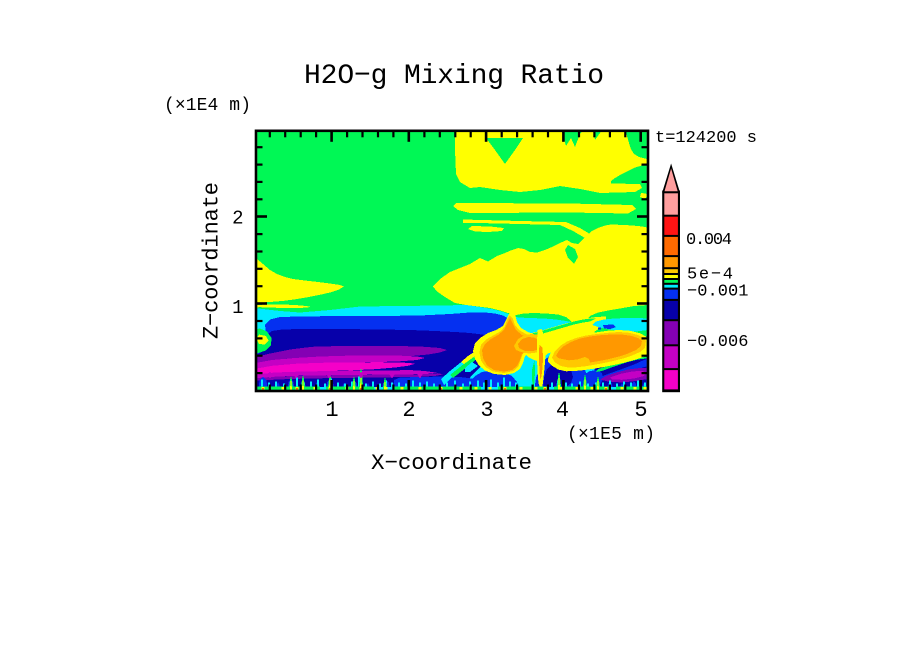  What do you see at coordinates (454, 76) in the screenshot?
I see `svg-text: H2O−g Mixing Ratio` at bounding box center [454, 76].